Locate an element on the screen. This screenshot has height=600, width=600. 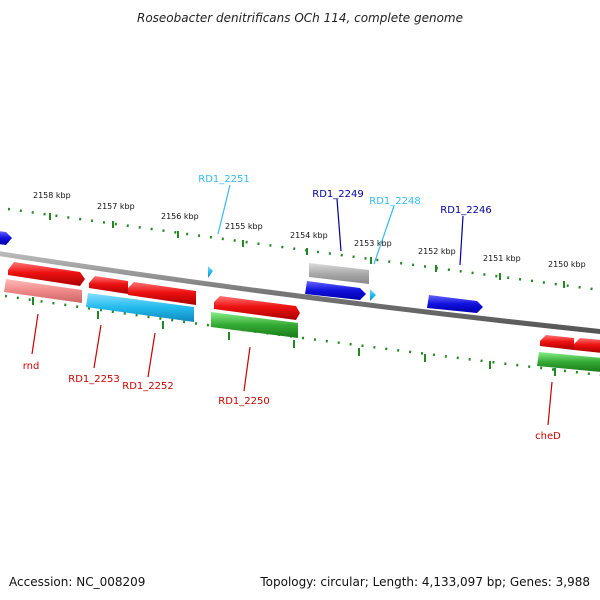
gene-rnd is located at coordinates (43, 291).